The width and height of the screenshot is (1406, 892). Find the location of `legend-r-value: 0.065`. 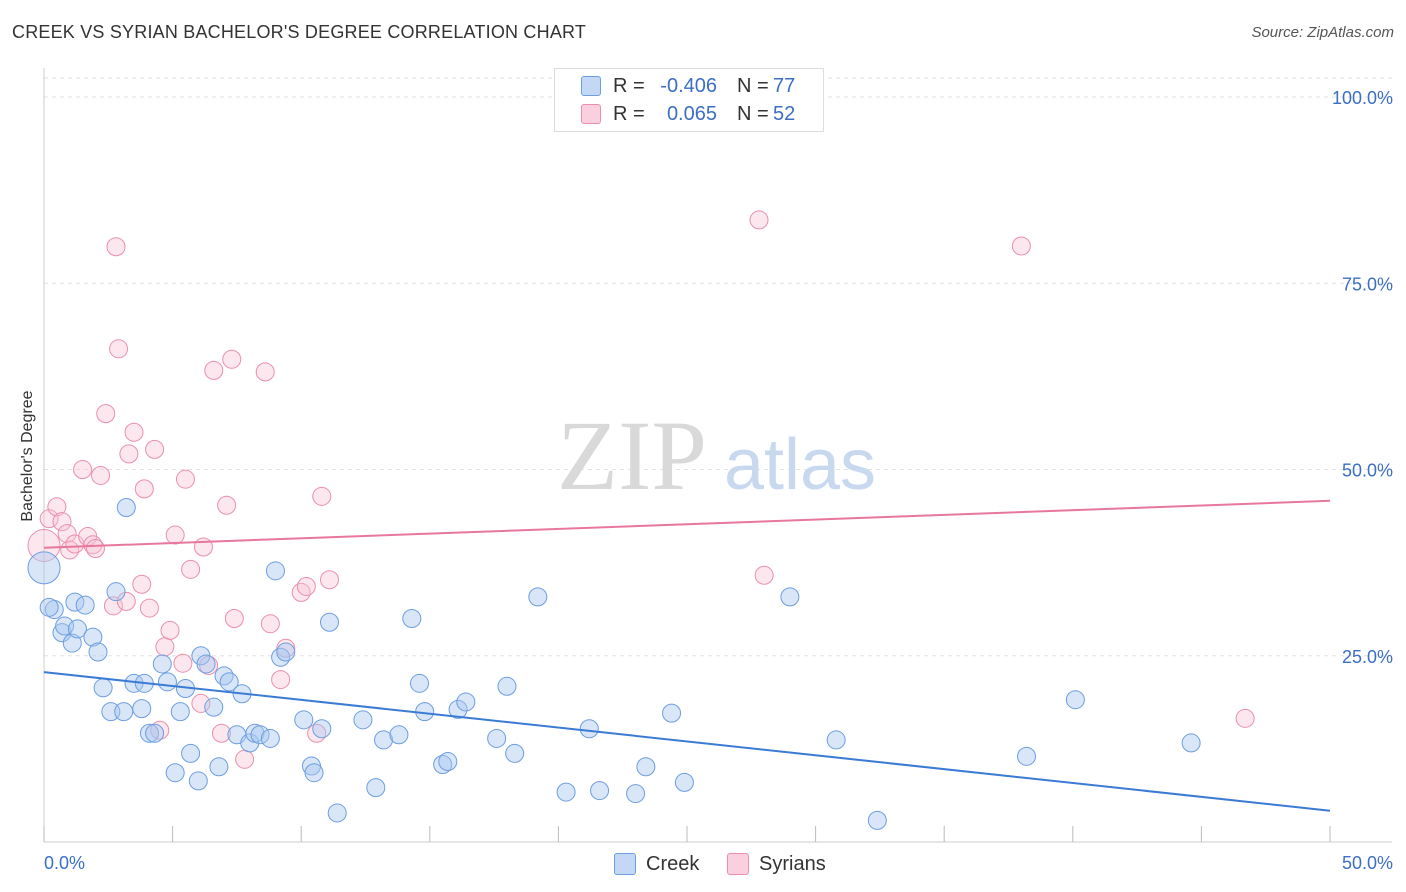

legend-r-value: 0.065 is located at coordinates (691, 113).